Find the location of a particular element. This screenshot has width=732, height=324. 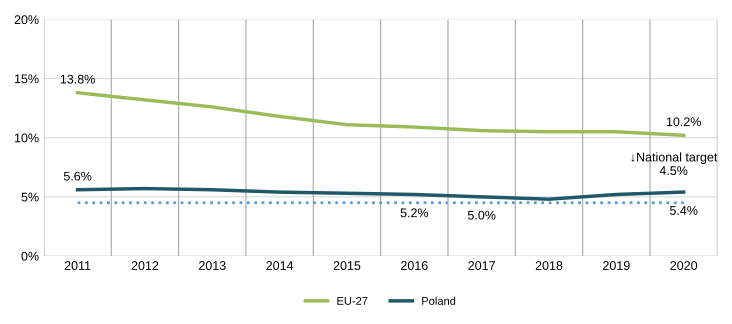

x-tick-label: 2016 is located at coordinates (414, 265).